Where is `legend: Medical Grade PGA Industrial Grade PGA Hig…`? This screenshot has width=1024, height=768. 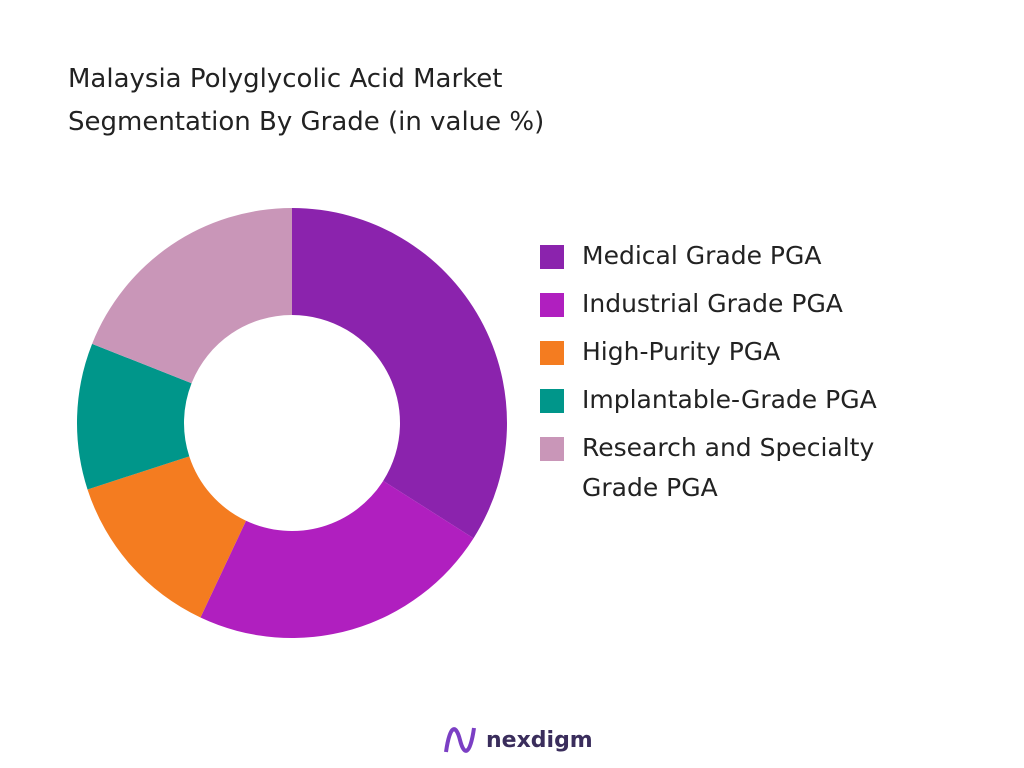
legend: Medical Grade PGA Industrial Grade PGA Hig… is located at coordinates (750, 380).